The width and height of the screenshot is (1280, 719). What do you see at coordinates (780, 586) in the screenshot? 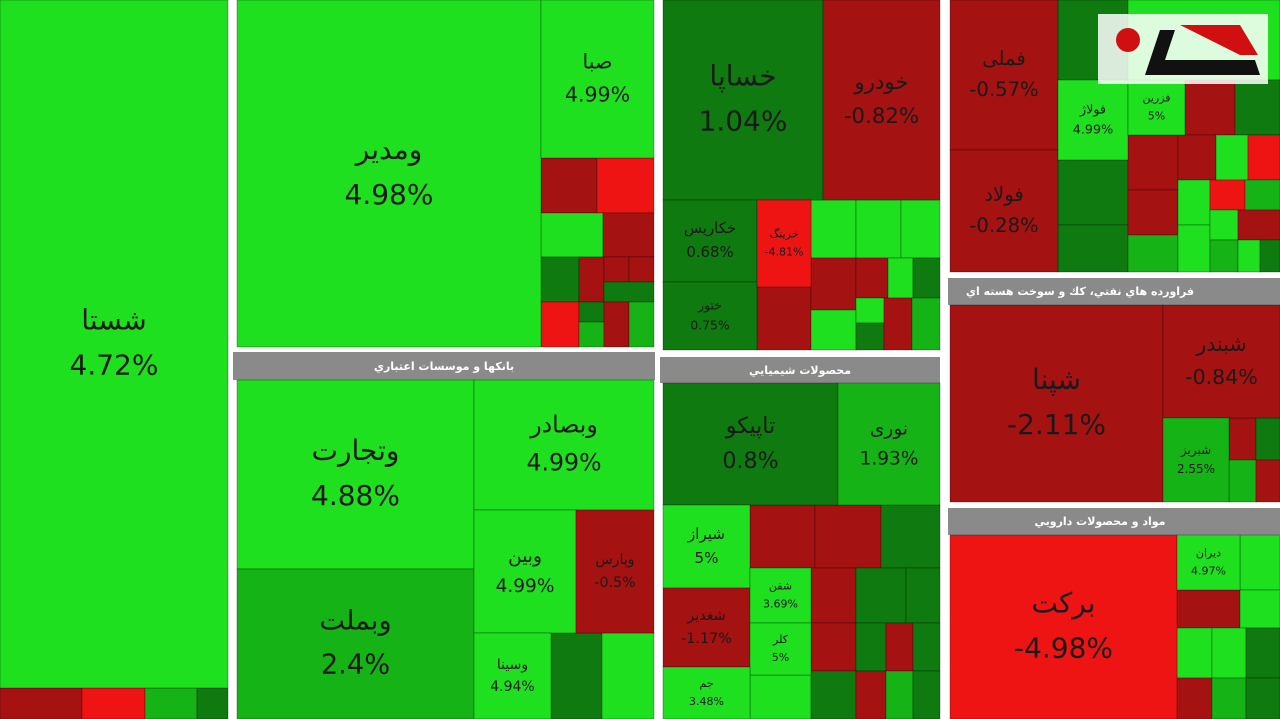
I see `tile-name: شفن` at bounding box center [780, 586].